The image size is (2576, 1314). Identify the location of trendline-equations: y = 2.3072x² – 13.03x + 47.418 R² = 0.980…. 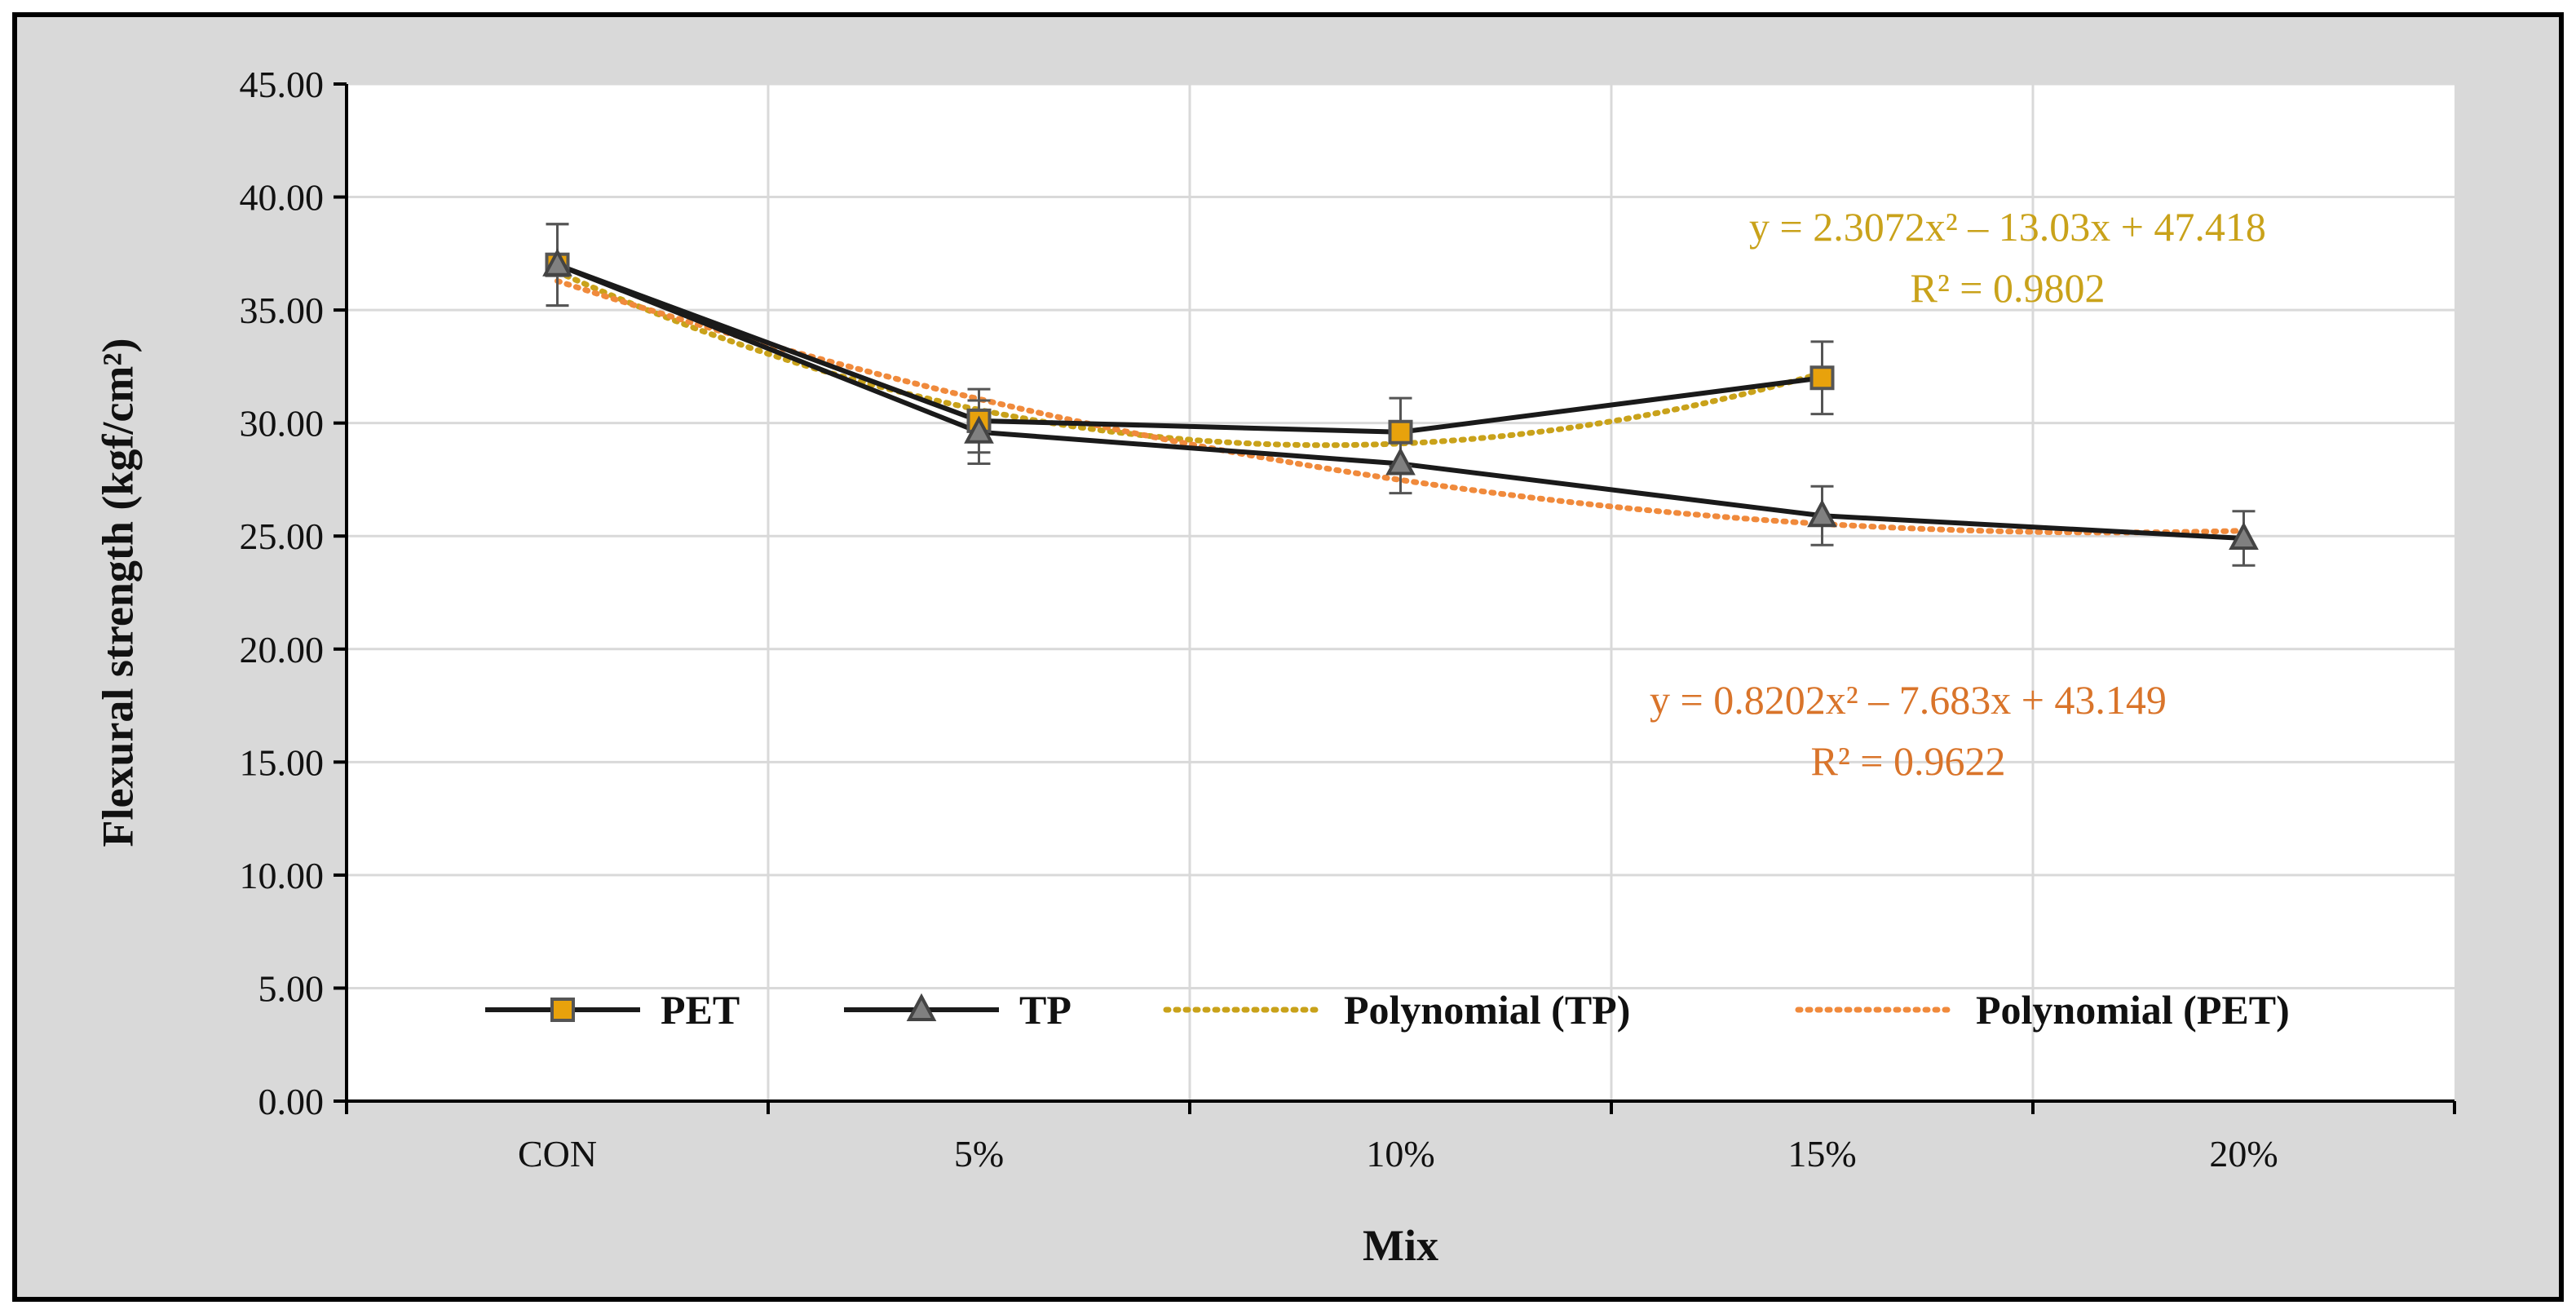
(1958, 494).